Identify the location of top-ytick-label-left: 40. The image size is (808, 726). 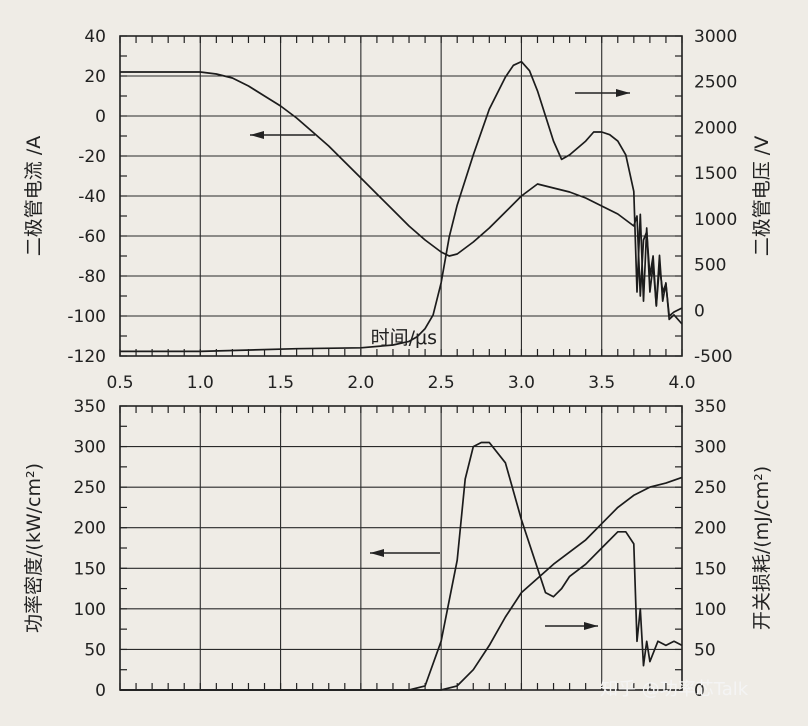
(95, 37).